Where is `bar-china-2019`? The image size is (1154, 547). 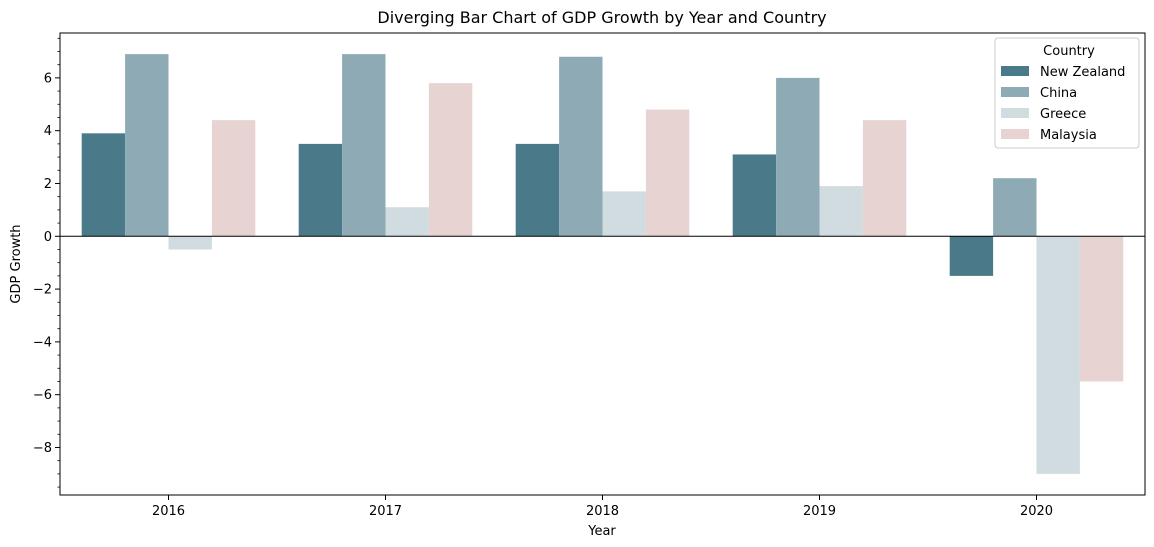
bar-china-2019 is located at coordinates (798, 157).